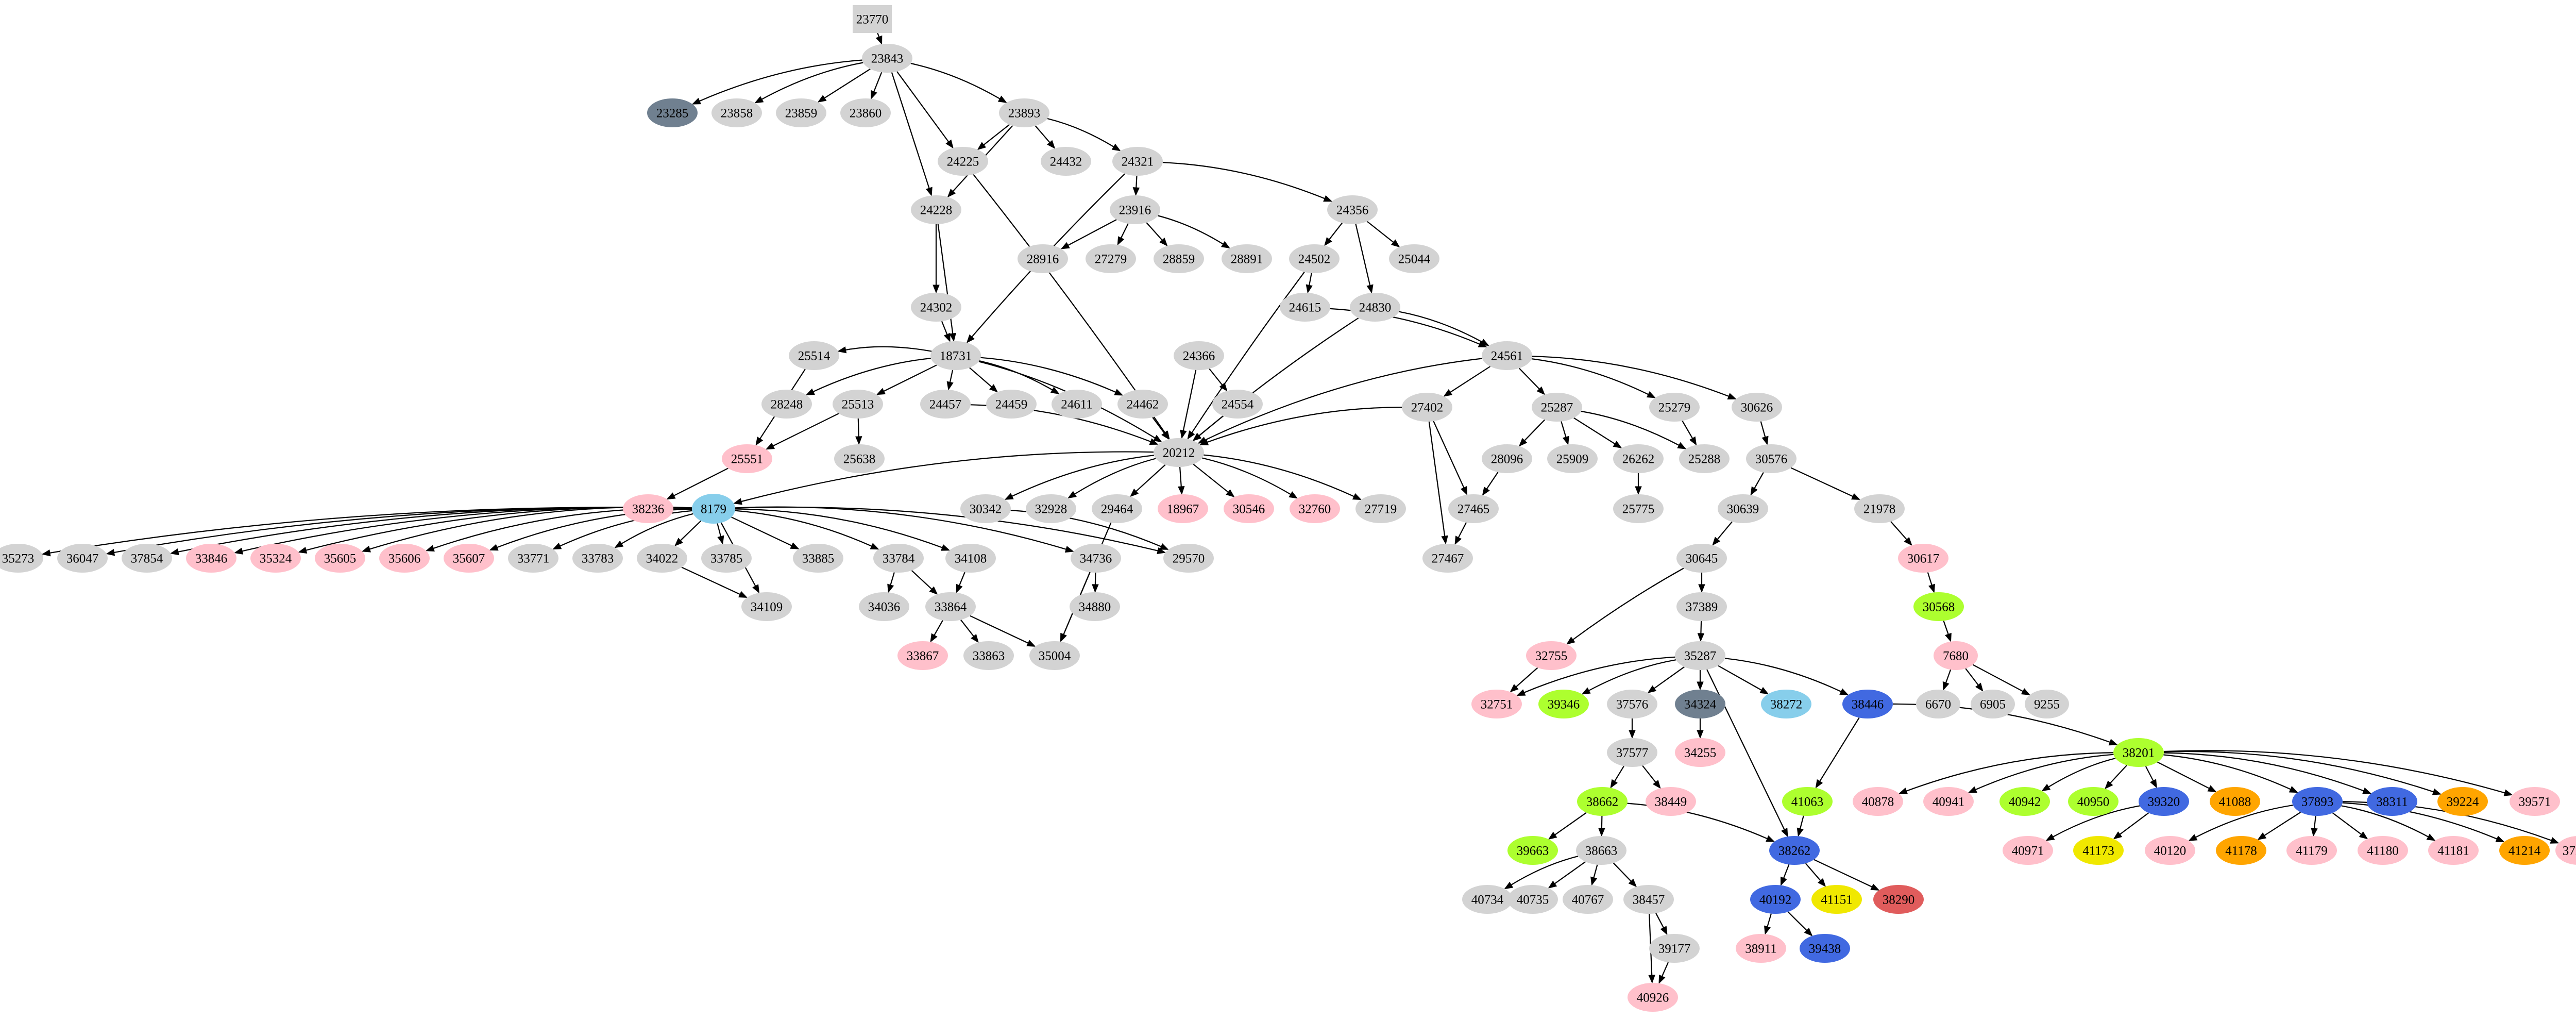  What do you see at coordinates (1648, 899) in the screenshot?
I see `graph-node-38457: 38457` at bounding box center [1648, 899].